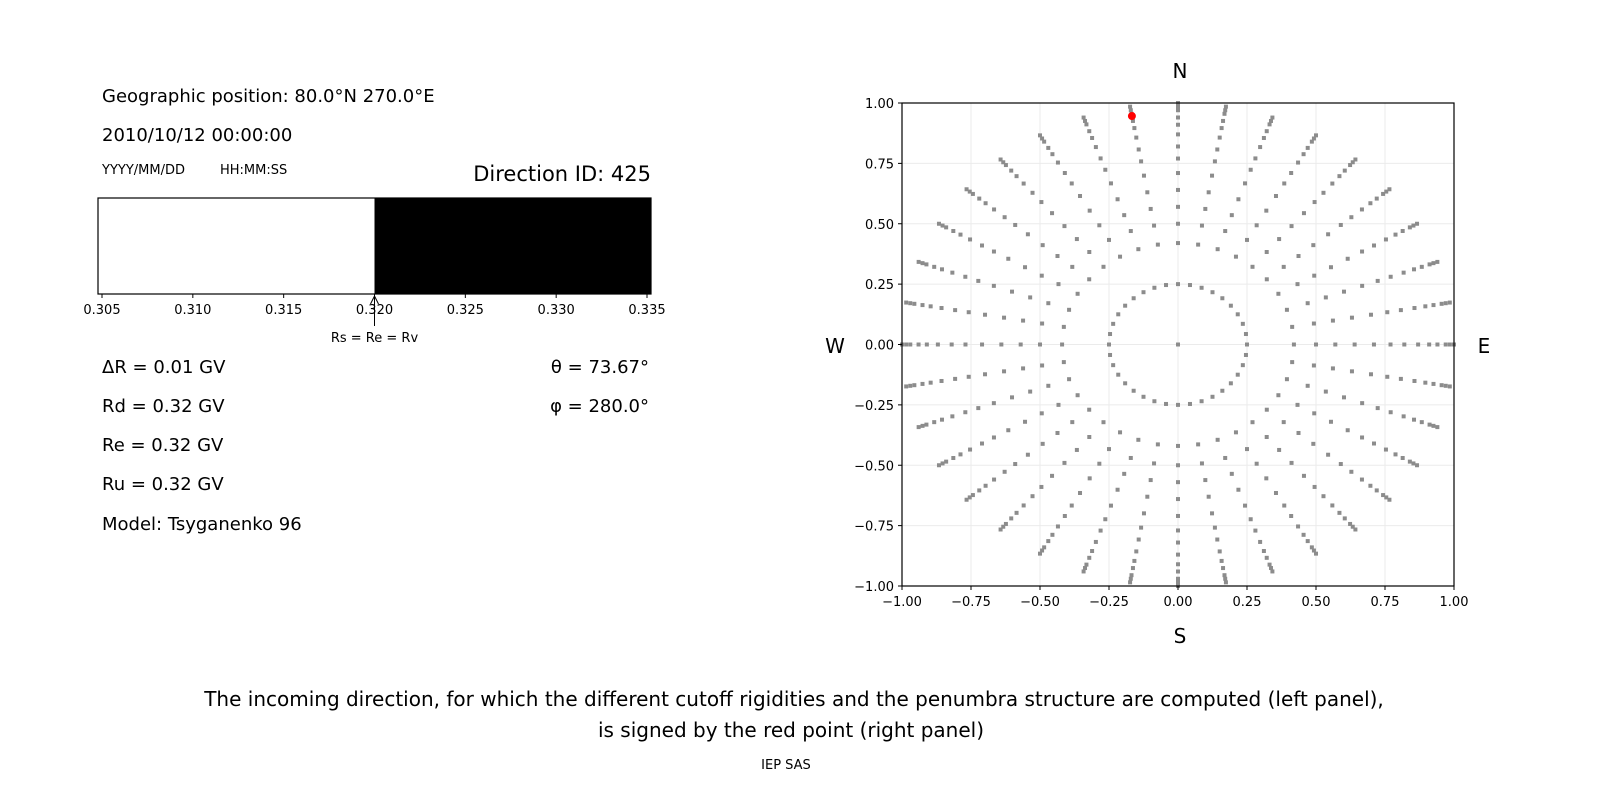  I want to click on phi-label: φ = 280.0°, so click(599, 406).